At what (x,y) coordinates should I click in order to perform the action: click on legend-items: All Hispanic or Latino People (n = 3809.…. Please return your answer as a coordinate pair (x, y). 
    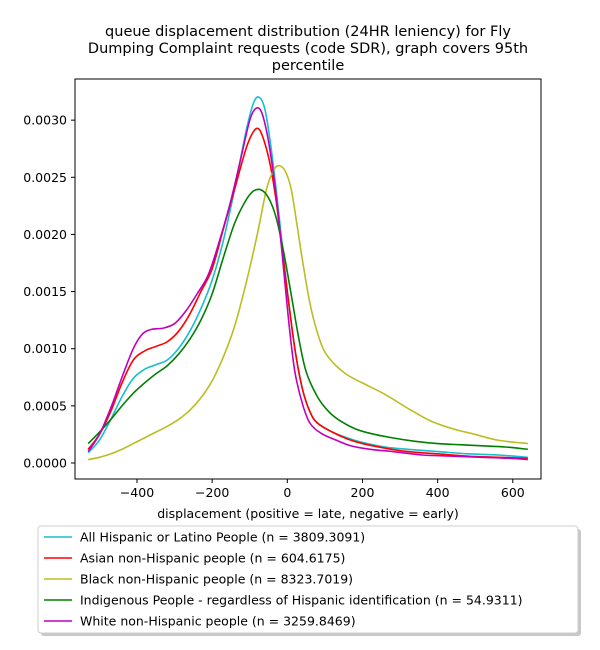
    Looking at the image, I should click on (283, 579).